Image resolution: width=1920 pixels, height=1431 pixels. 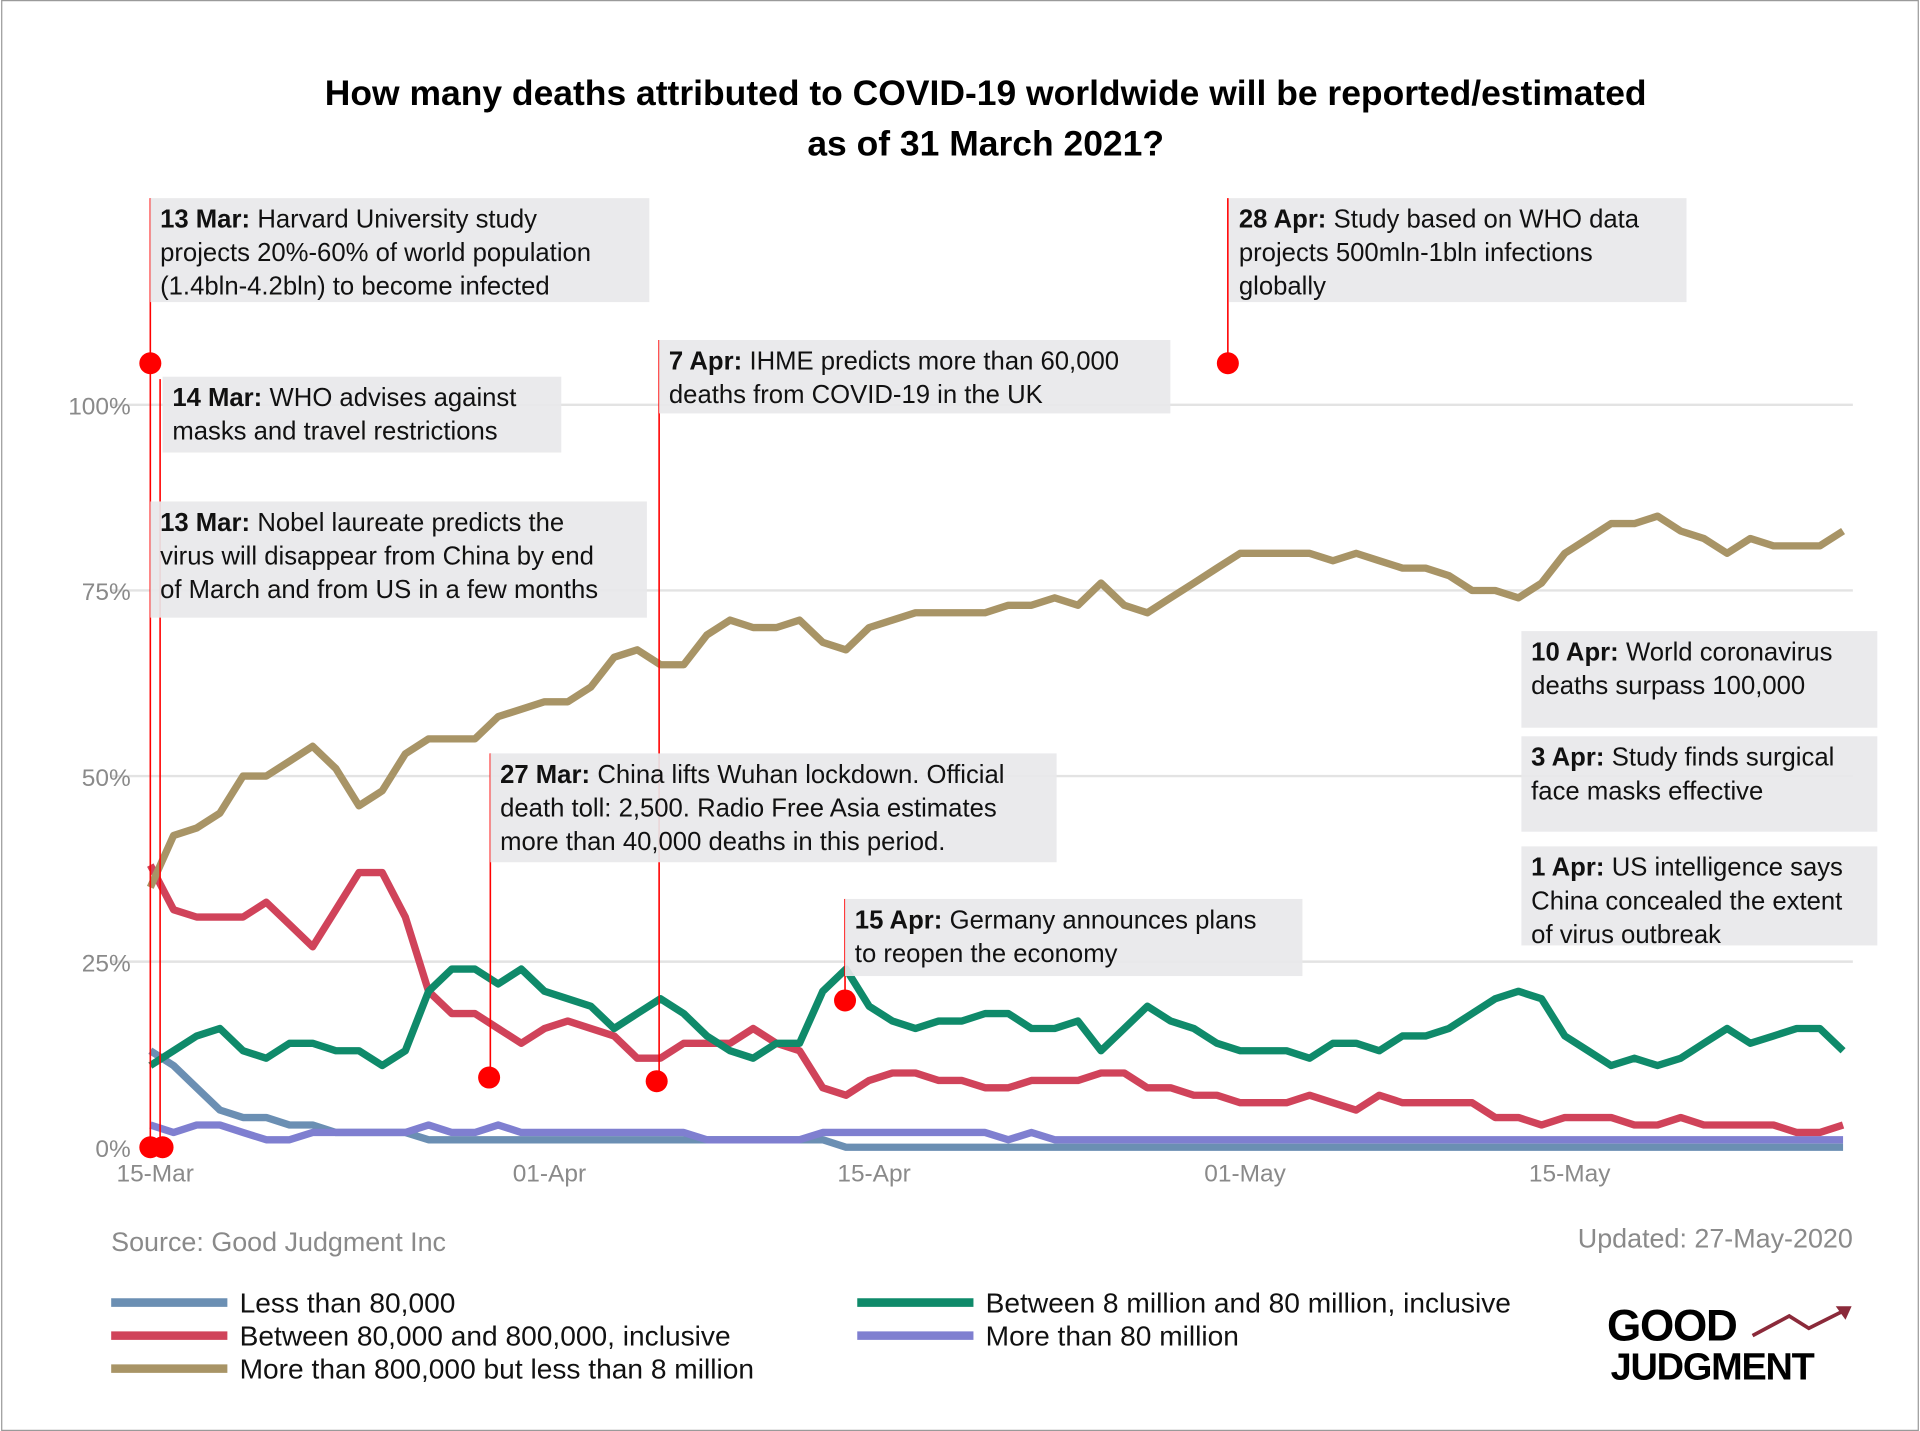 I want to click on annotation-date: 3 Apr:, so click(x=1567, y=758).